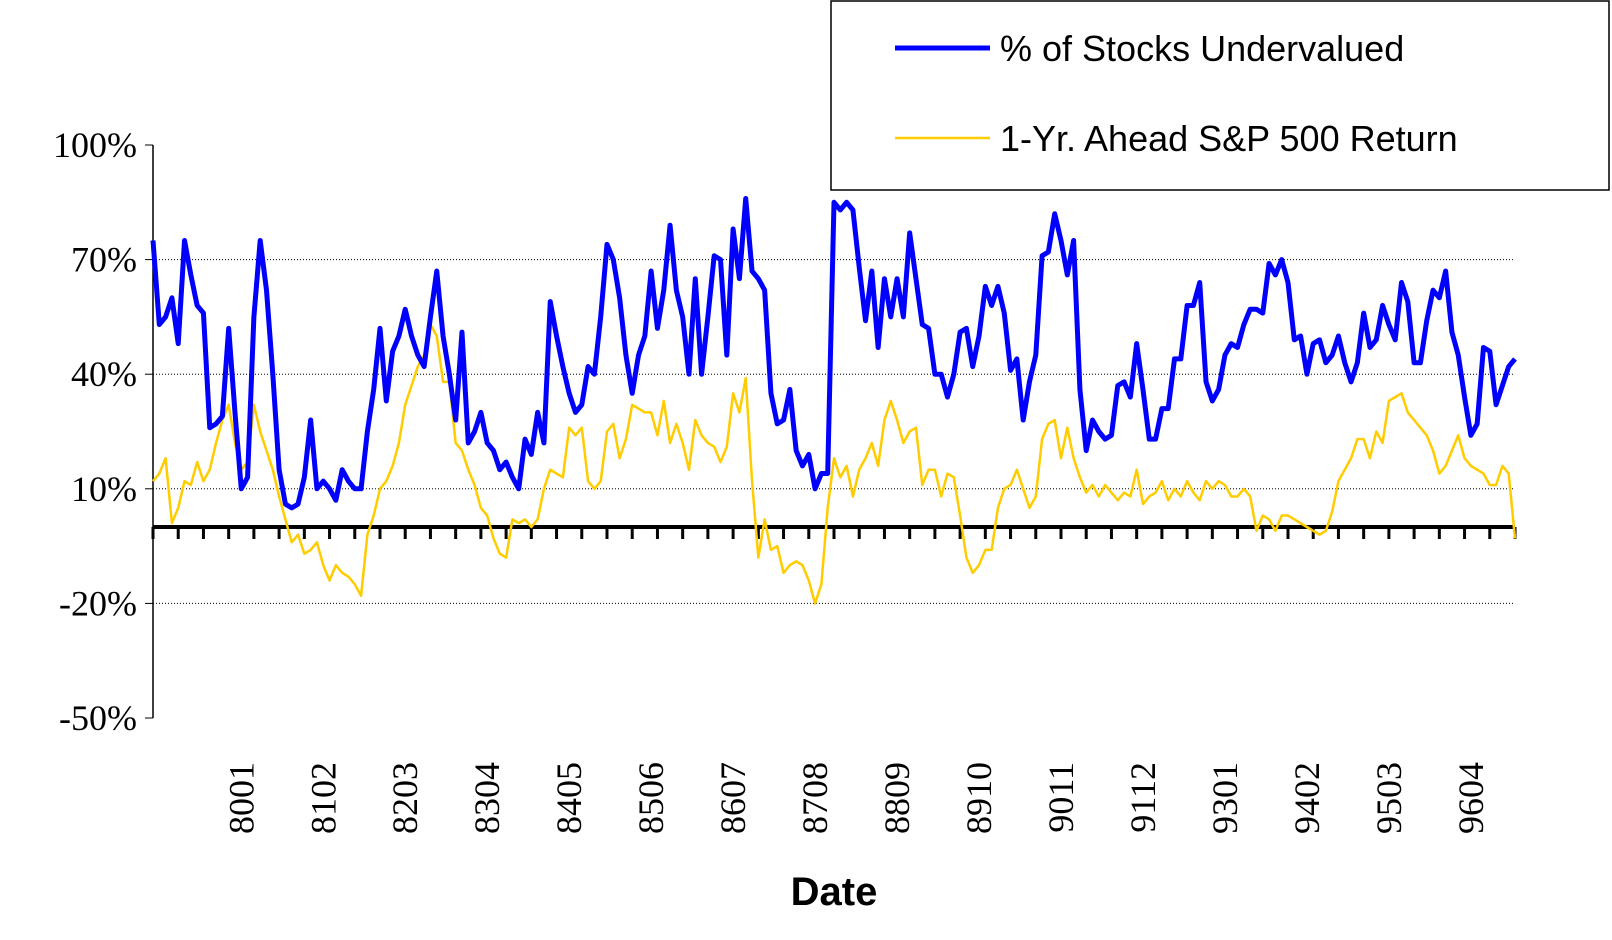 This screenshot has height=940, width=1612. I want to click on legend-box, so click(1220, 95).